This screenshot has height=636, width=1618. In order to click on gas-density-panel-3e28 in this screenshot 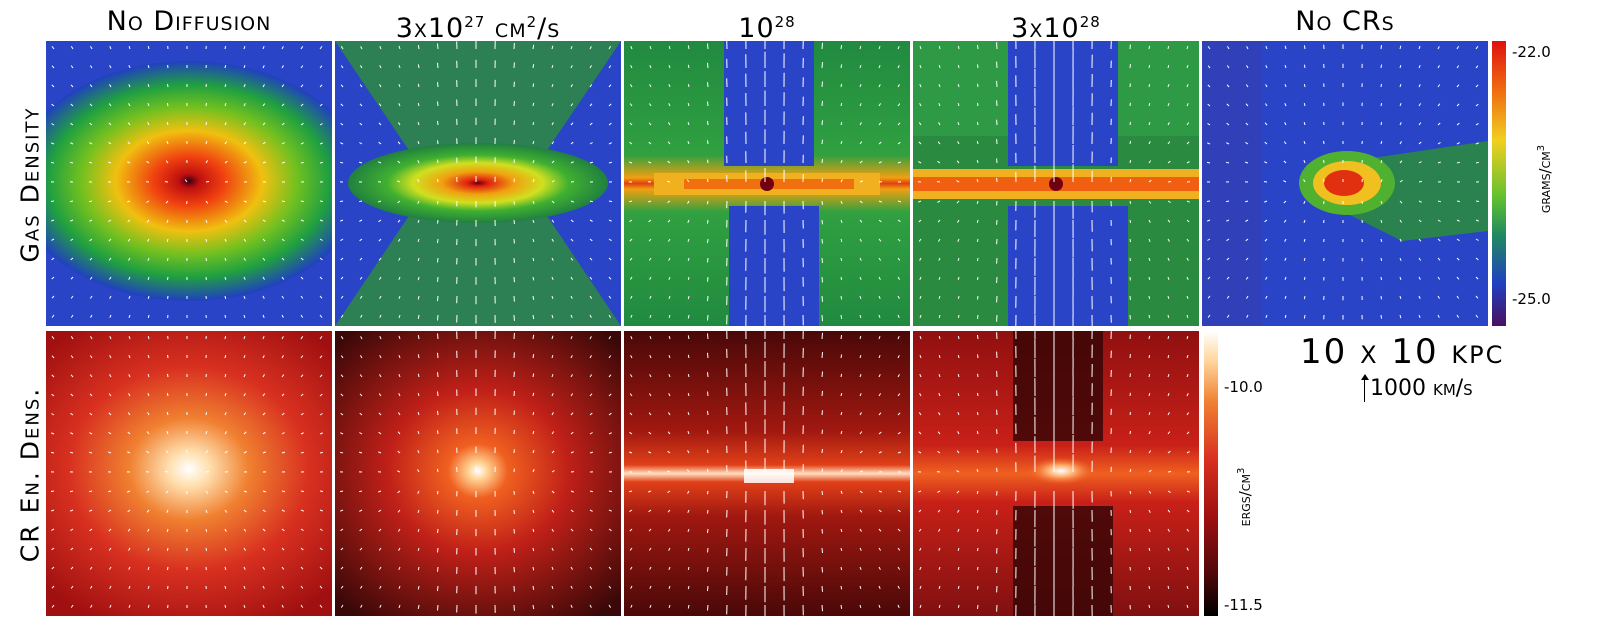, I will do `click(1056, 183)`.